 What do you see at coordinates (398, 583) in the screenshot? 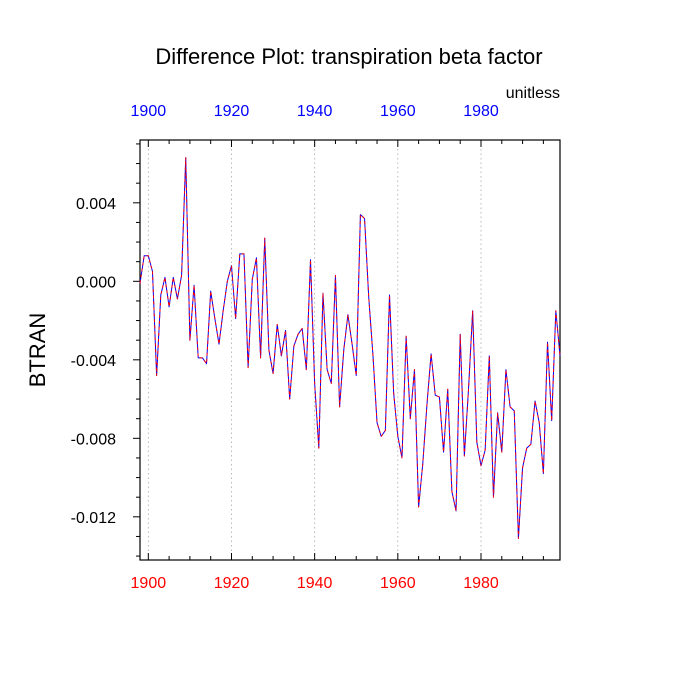
I see `x-tick-label-bottom-1960: 1960` at bounding box center [398, 583].